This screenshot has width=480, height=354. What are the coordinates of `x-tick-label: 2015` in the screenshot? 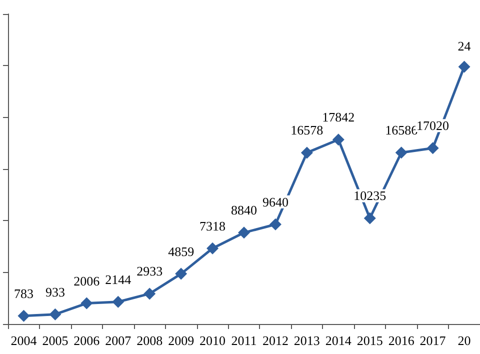 It's located at (369, 340).